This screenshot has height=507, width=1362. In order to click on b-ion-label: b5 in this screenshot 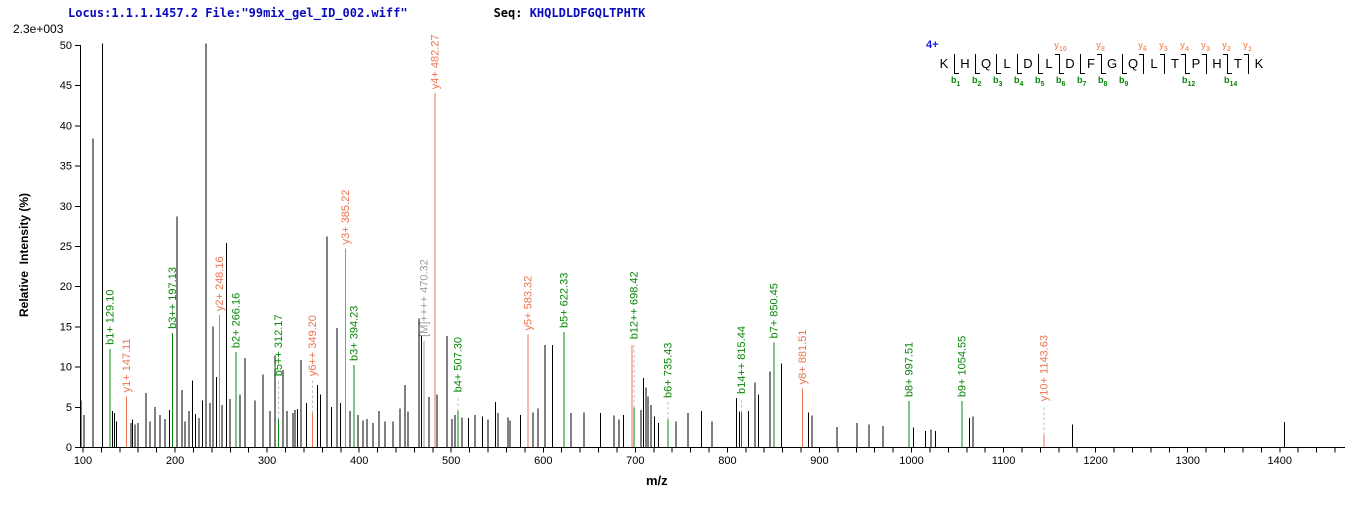, I will do `click(1040, 81)`.